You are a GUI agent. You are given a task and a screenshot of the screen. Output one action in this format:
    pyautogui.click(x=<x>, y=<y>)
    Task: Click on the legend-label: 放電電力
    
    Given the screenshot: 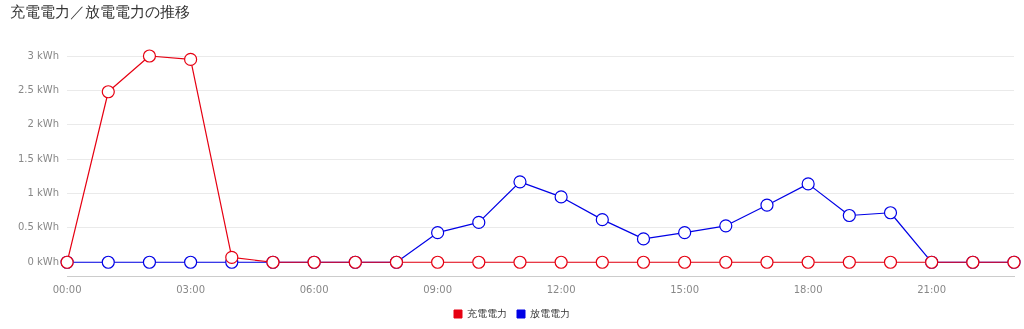 What is the action you would take?
    pyautogui.click(x=550, y=313)
    